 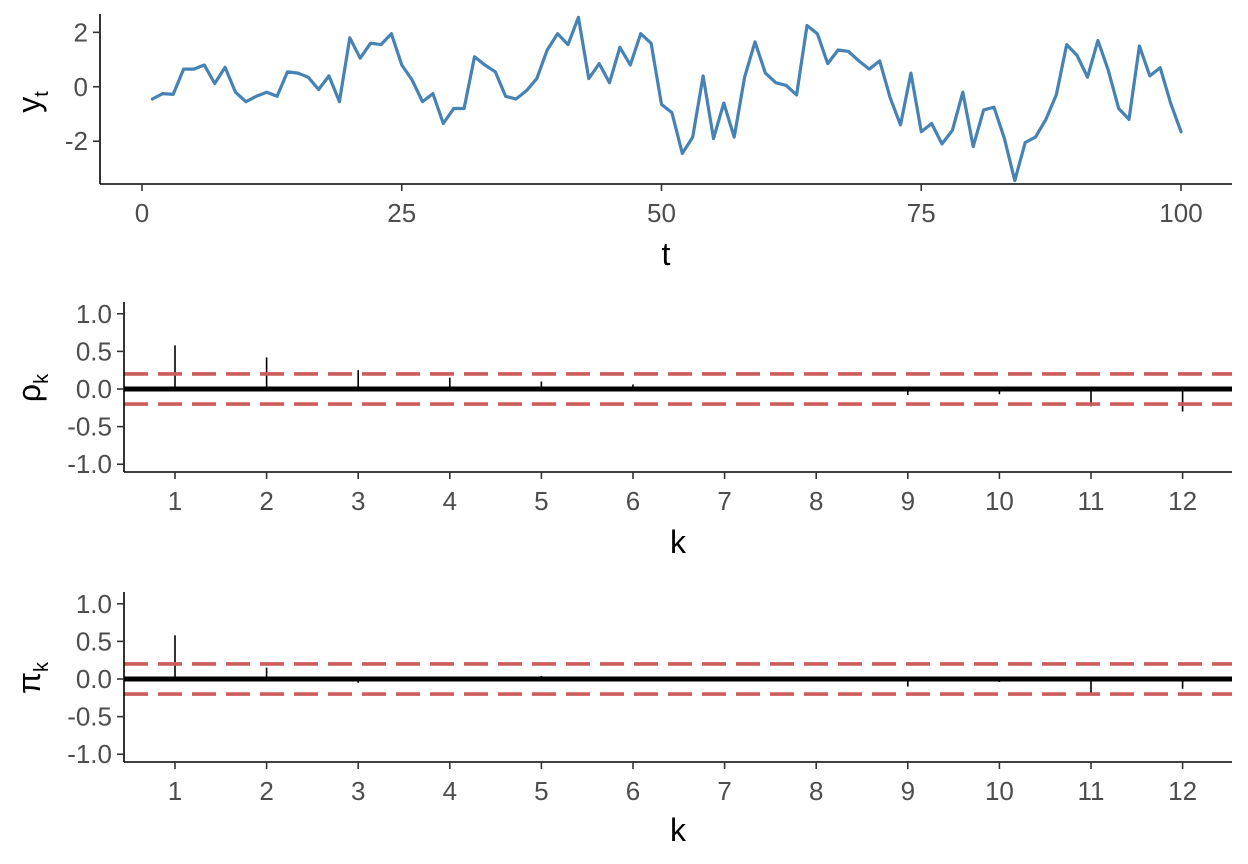 What do you see at coordinates (682, 494) in the screenshot?
I see `acf-x-ticks: 1 2 3 4 5 6 7 8 9 10 11 12` at bounding box center [682, 494].